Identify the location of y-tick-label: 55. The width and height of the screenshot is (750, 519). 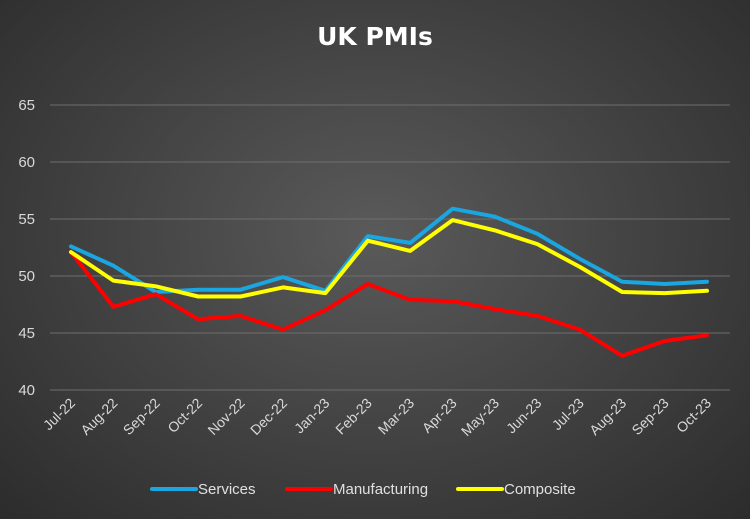
(26, 219).